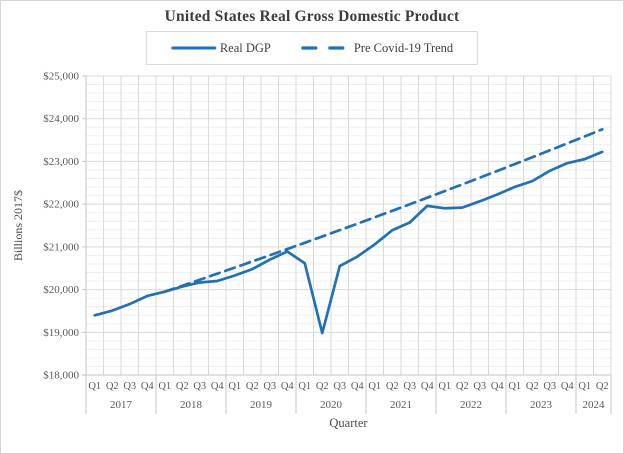 The image size is (624, 454). Describe the element at coordinates (541, 405) in the screenshot. I see `x-tick-year-label: 2023` at that location.